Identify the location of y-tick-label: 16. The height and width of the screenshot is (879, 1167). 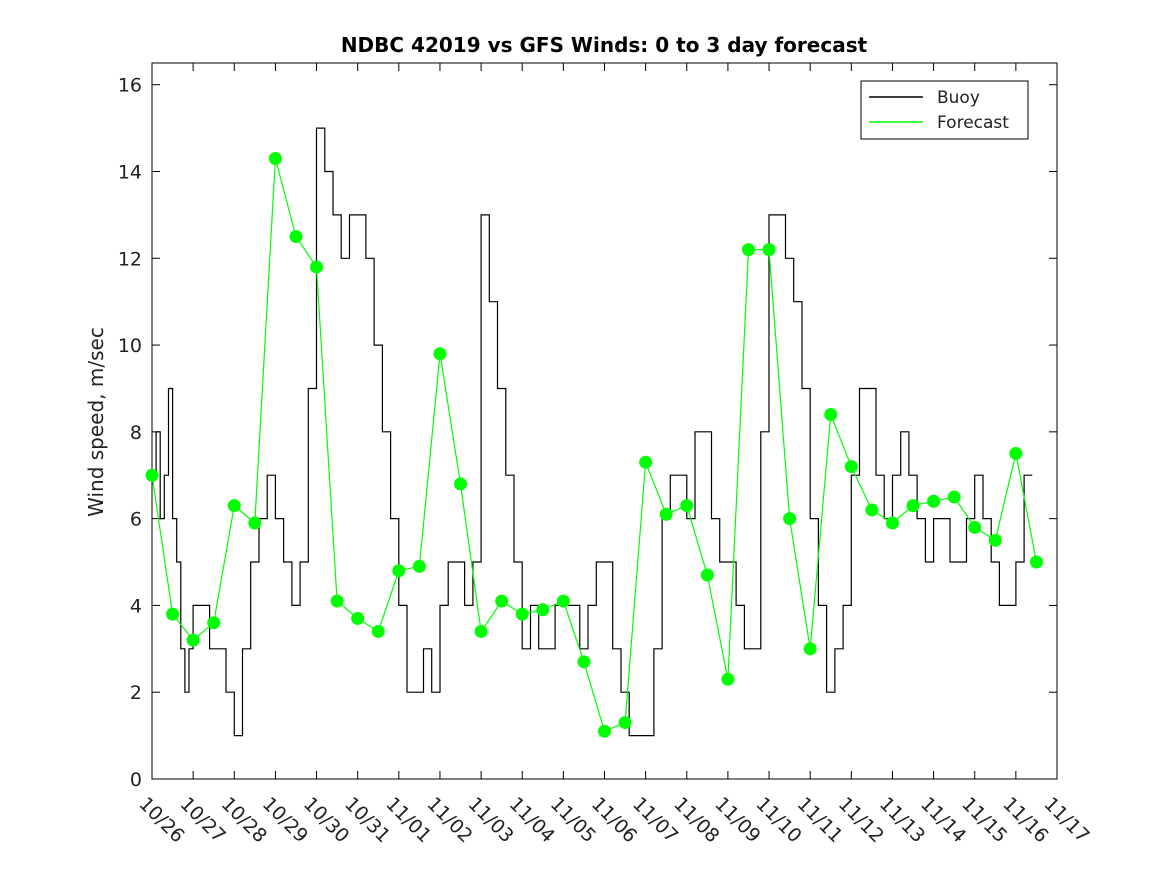
(130, 86).